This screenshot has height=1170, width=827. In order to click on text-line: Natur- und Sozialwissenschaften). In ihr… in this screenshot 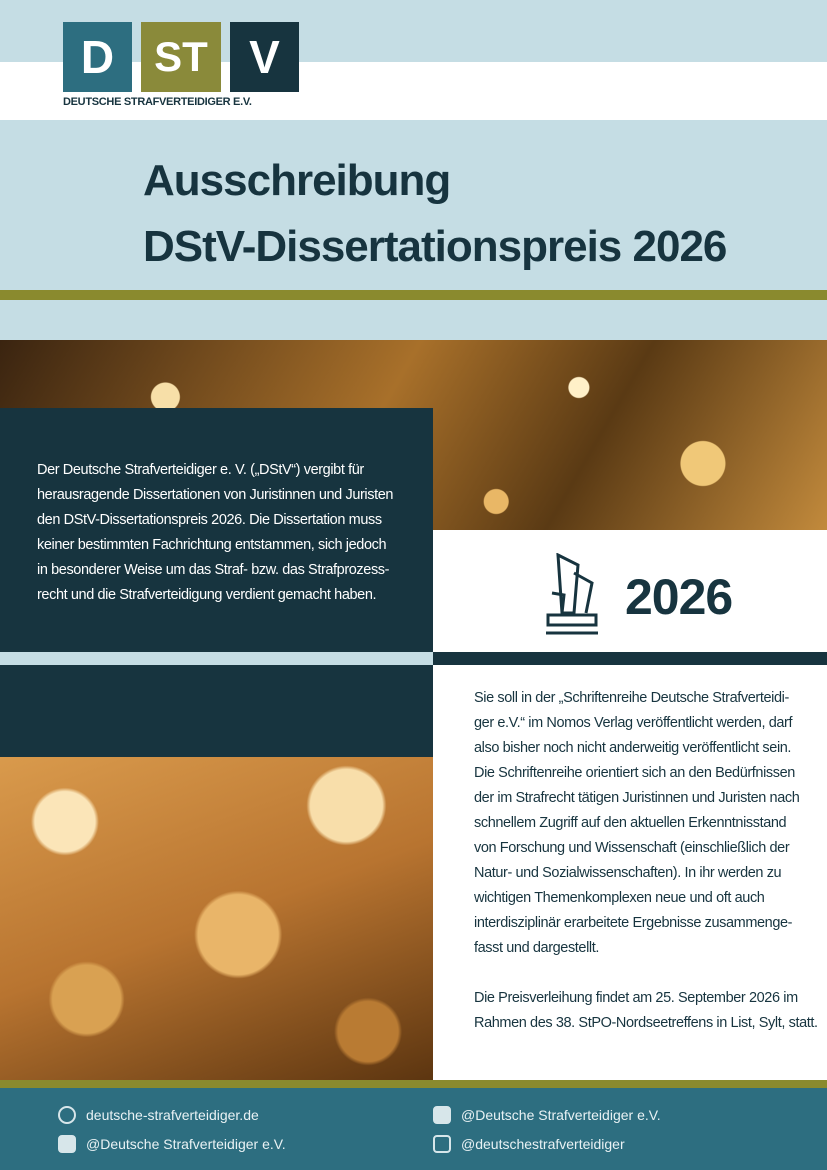, I will do `click(628, 873)`.